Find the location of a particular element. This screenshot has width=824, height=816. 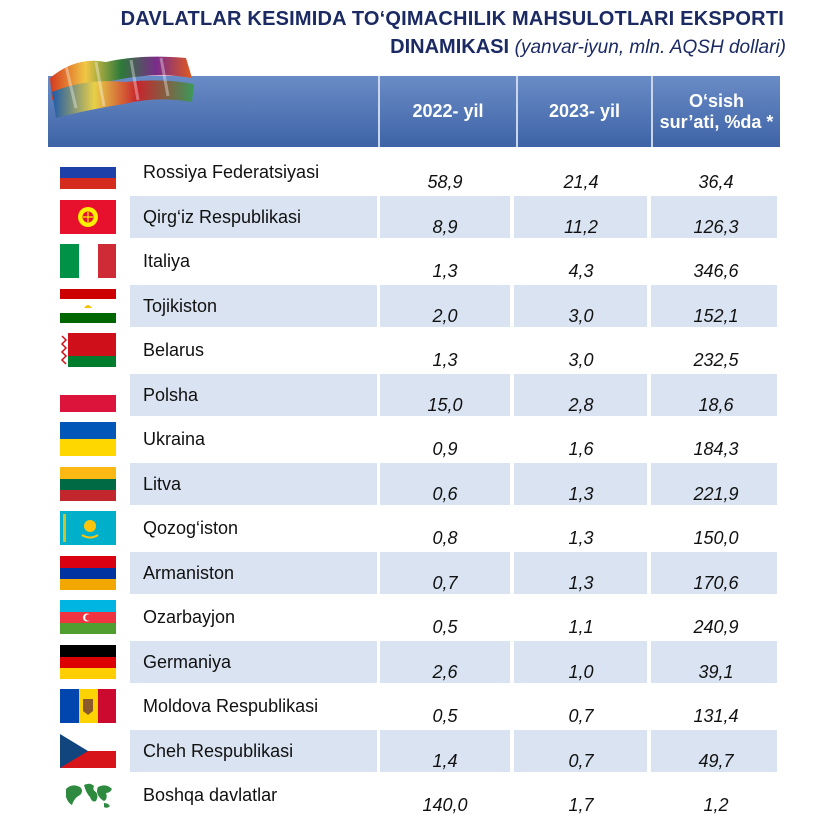

value-growth: 170,6 is located at coordinates (716, 583).